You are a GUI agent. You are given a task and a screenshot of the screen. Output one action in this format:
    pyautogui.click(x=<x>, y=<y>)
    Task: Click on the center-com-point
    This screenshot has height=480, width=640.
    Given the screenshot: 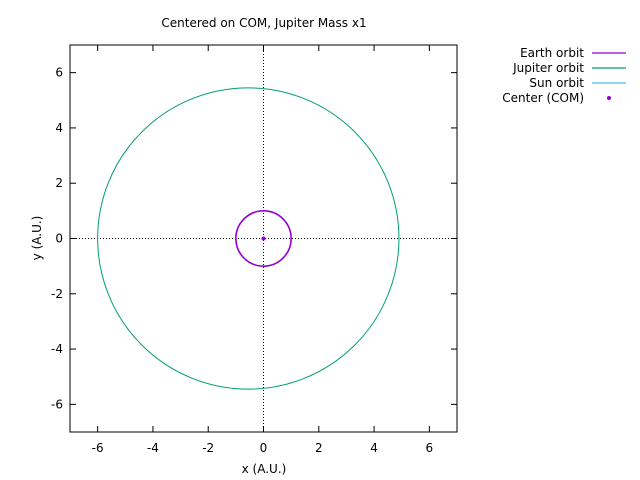 What is the action you would take?
    pyautogui.click(x=263, y=238)
    